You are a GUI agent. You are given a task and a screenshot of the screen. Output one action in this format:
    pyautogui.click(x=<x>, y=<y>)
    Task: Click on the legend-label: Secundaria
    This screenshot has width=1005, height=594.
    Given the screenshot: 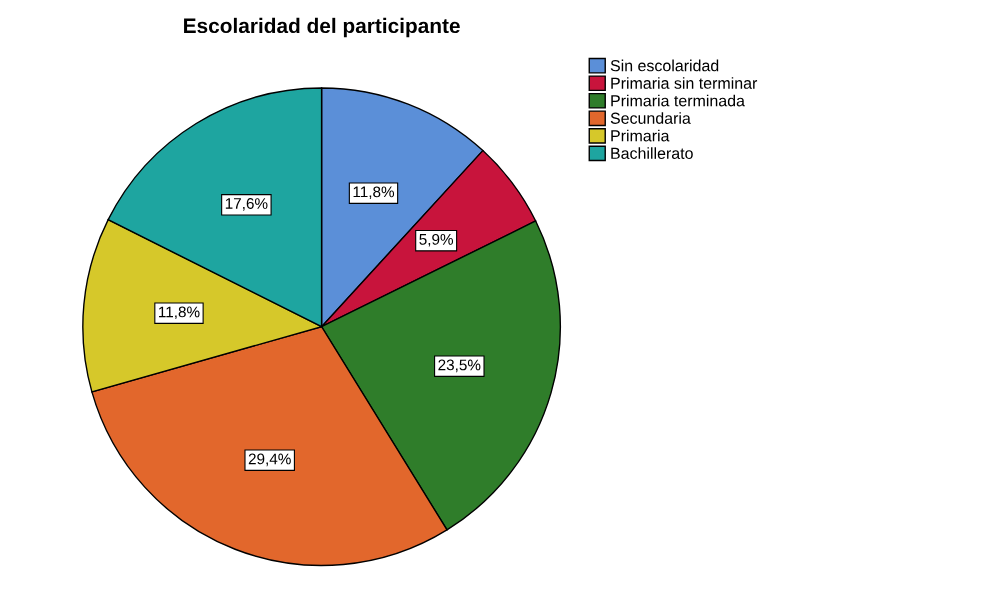 What is the action you would take?
    pyautogui.click(x=650, y=118)
    